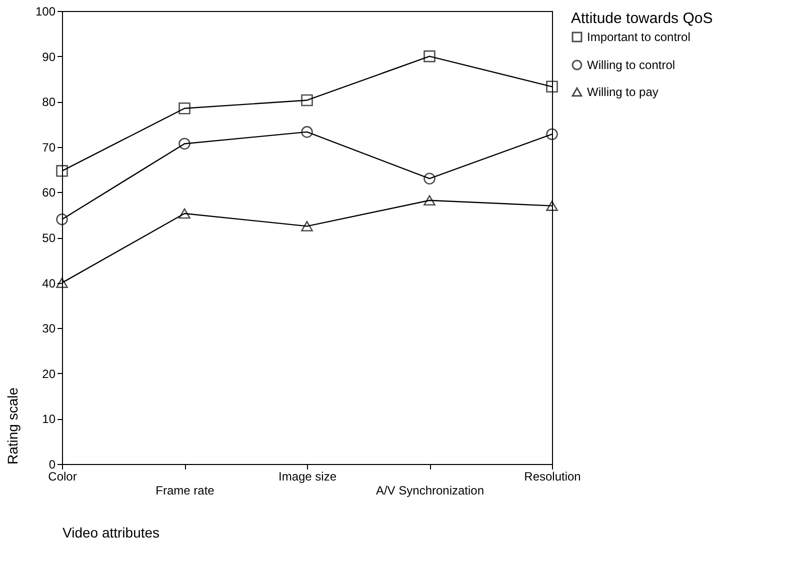  I want to click on x-tick-label: Image size, so click(307, 477).